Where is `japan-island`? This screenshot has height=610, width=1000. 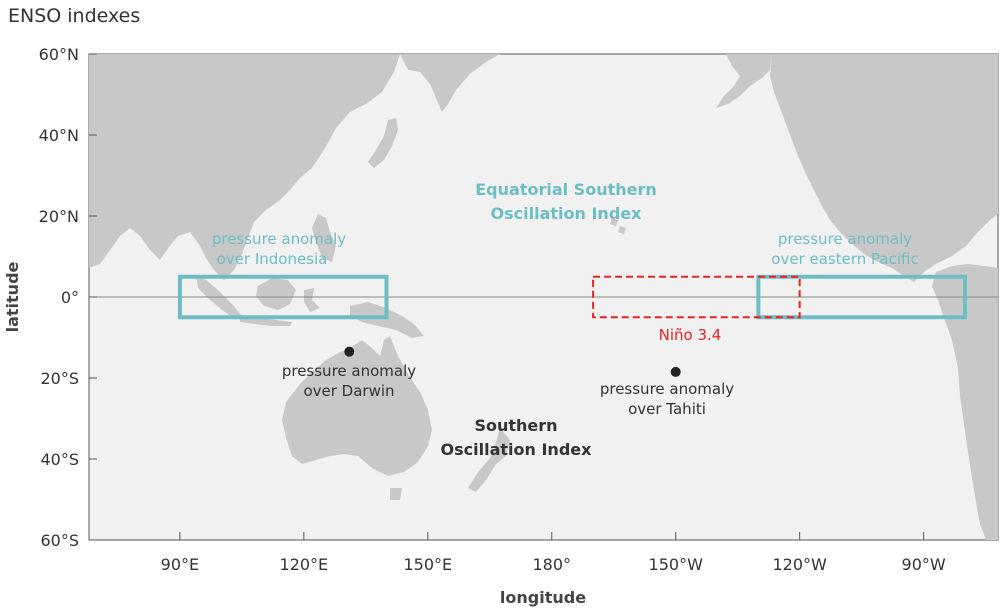 japan-island is located at coordinates (383, 143).